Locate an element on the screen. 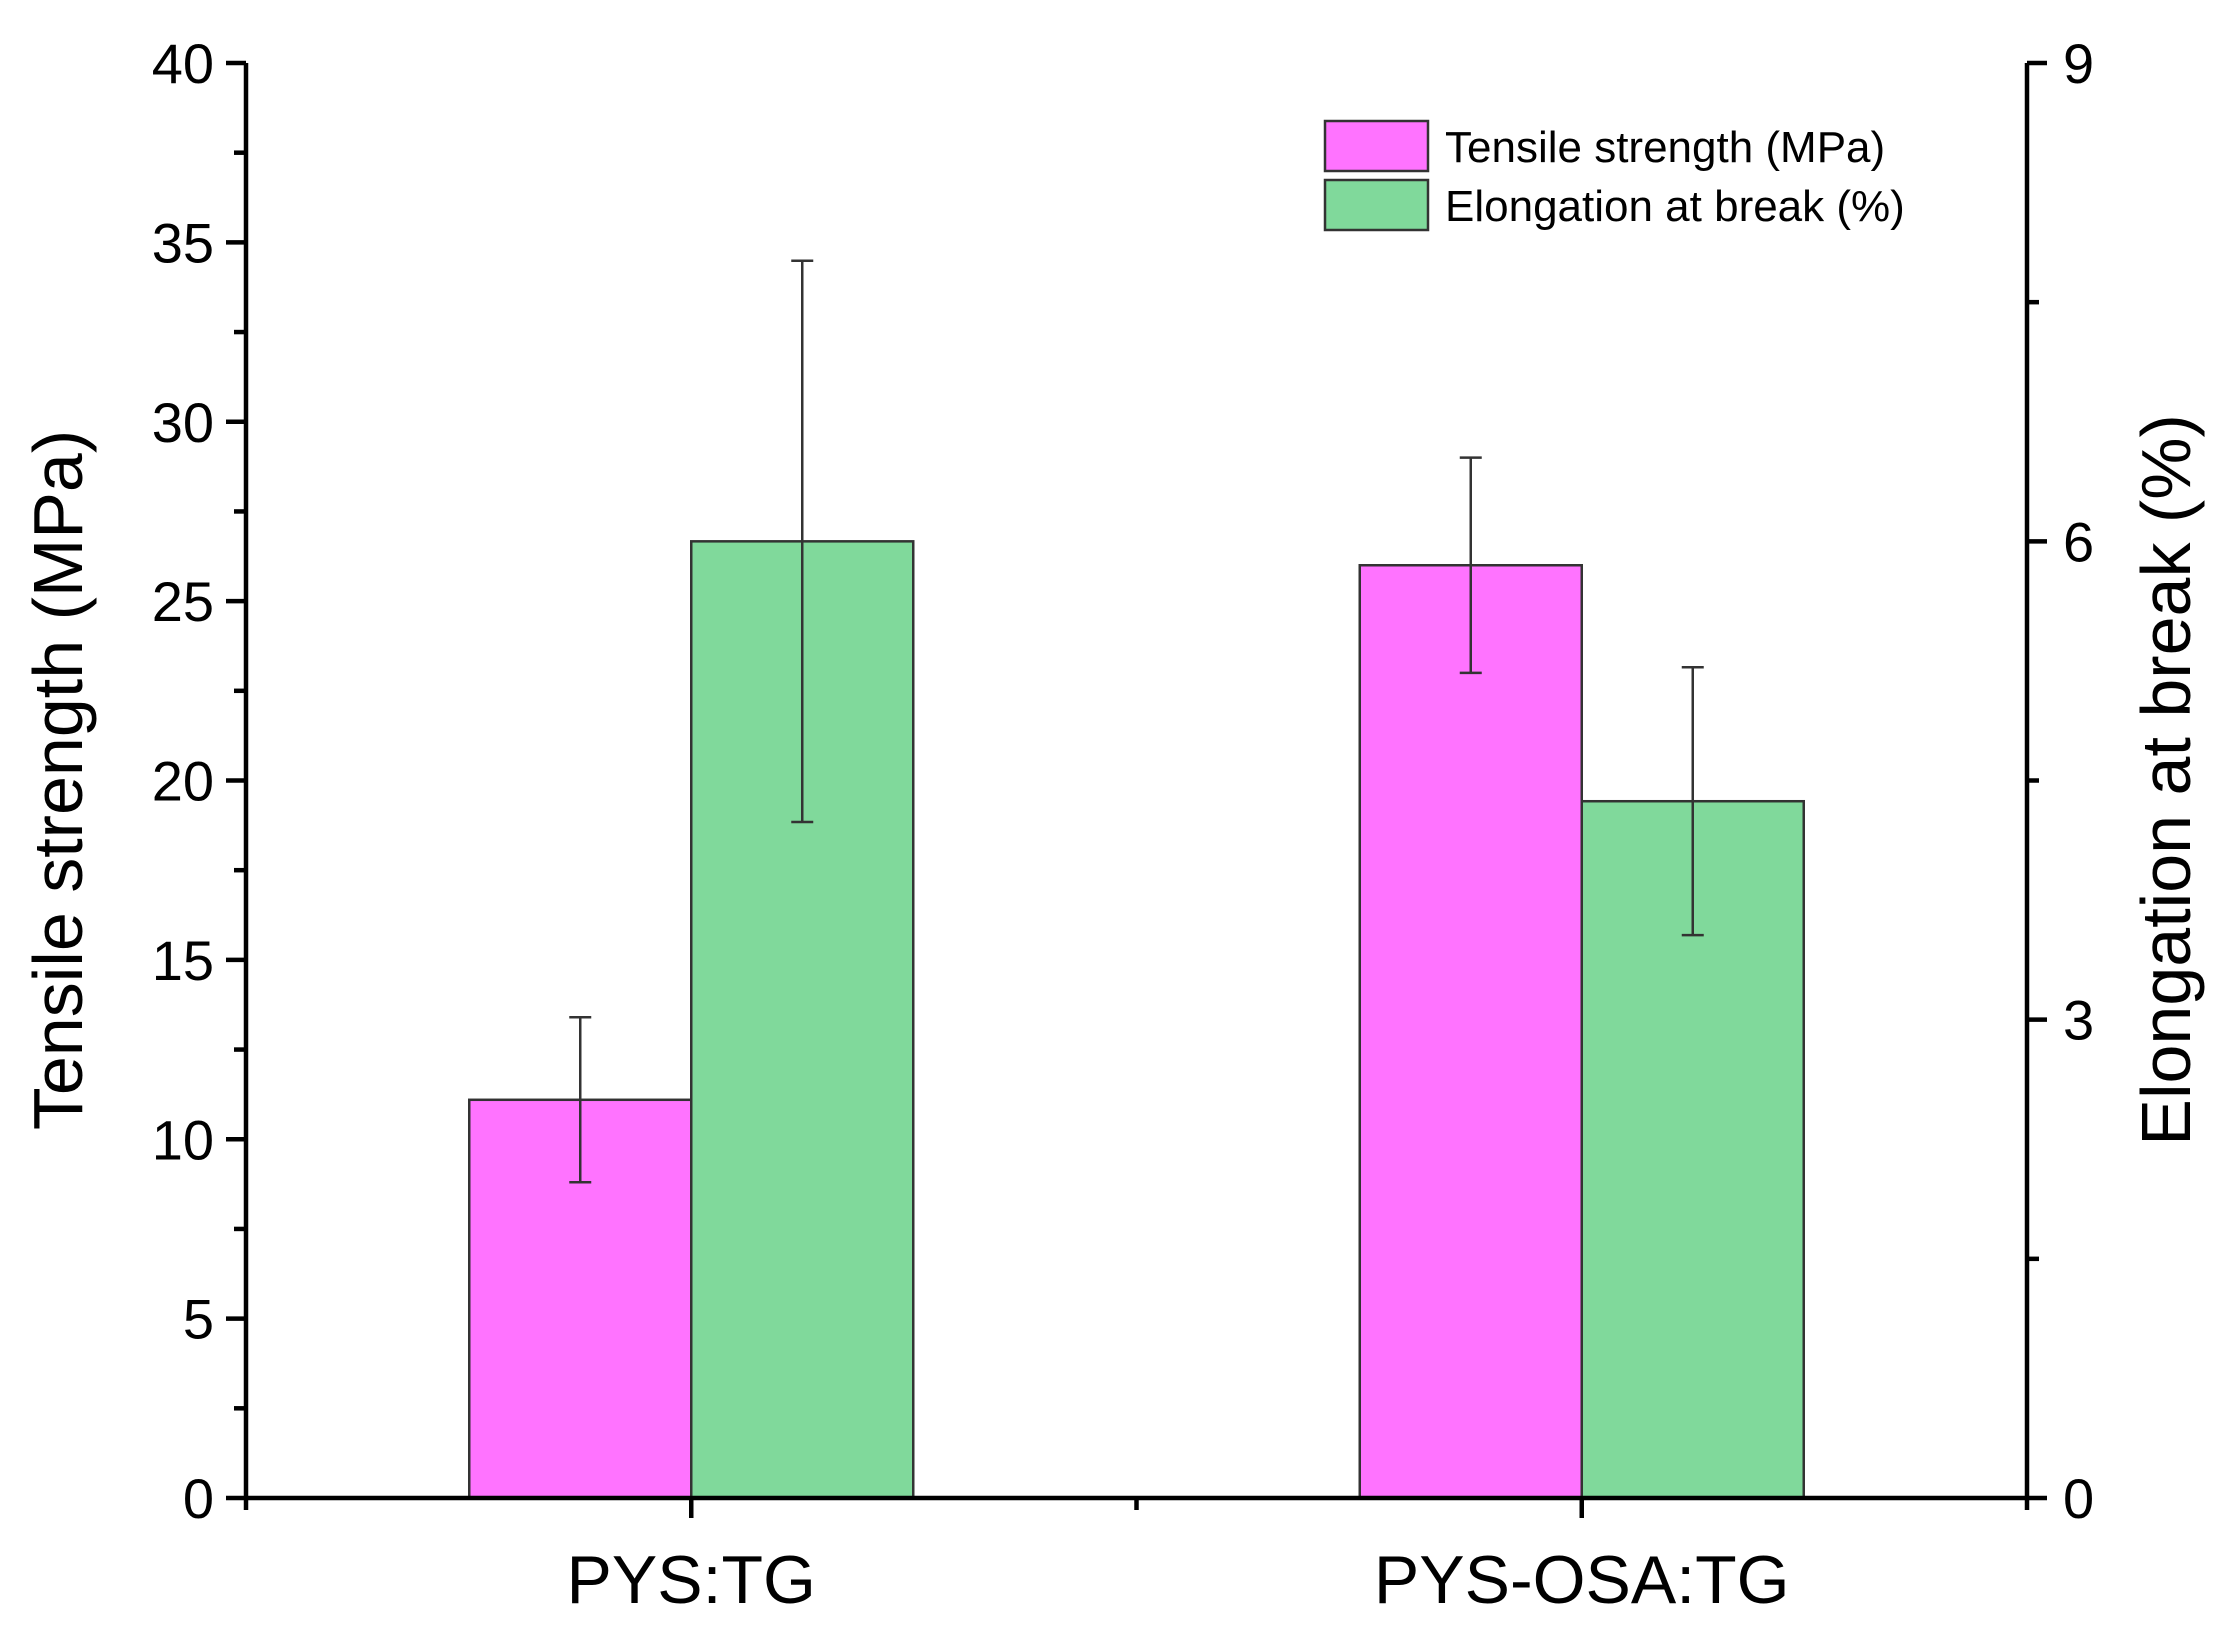  y-tick-label: 0 is located at coordinates (198, 1498).